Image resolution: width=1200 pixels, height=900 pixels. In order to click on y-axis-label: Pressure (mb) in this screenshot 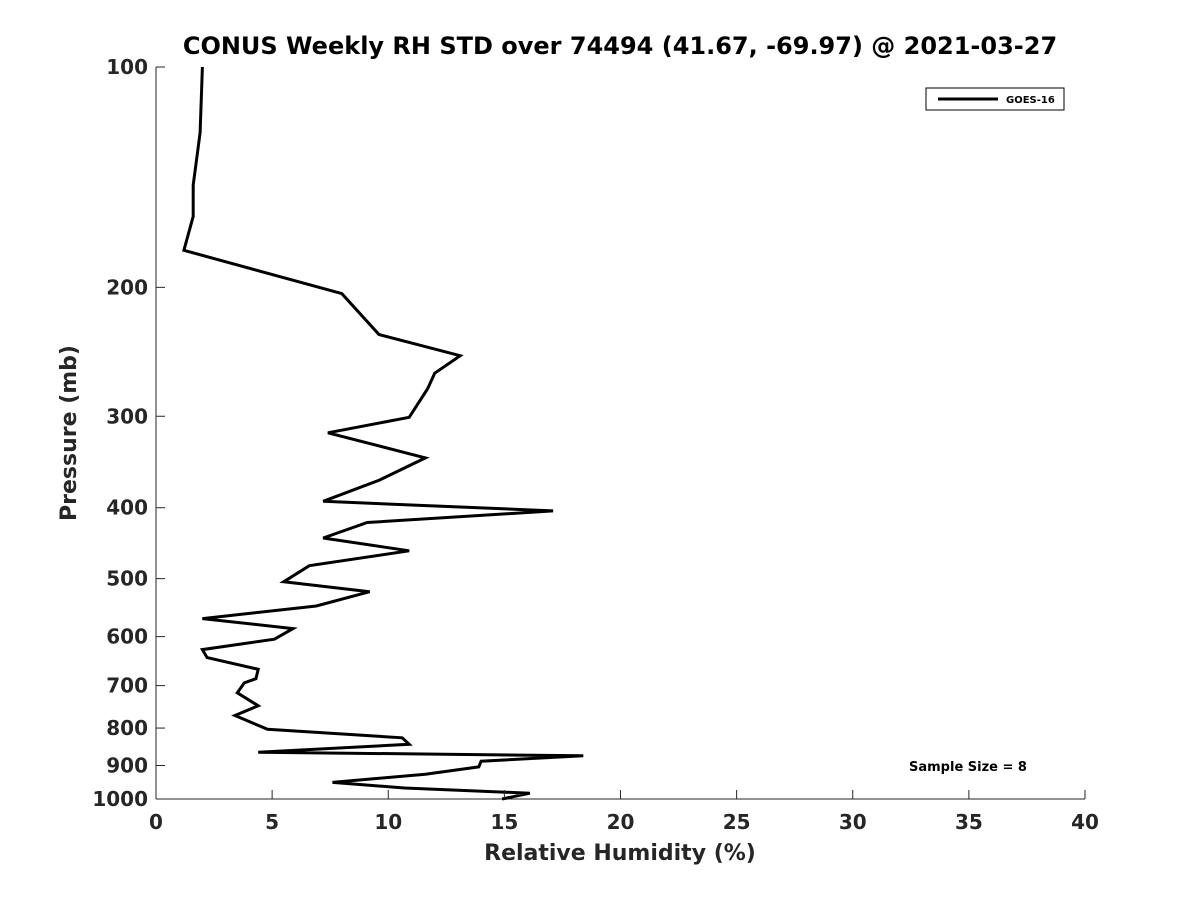, I will do `click(69, 433)`.